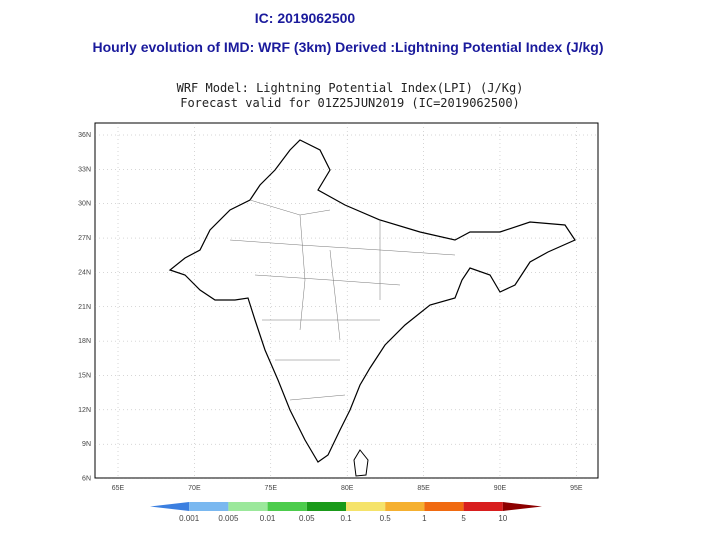  I want to click on colorbar: 0.001 0.005 0.01 0.05 0.1 0.5 1 5 10, so click(346, 512).